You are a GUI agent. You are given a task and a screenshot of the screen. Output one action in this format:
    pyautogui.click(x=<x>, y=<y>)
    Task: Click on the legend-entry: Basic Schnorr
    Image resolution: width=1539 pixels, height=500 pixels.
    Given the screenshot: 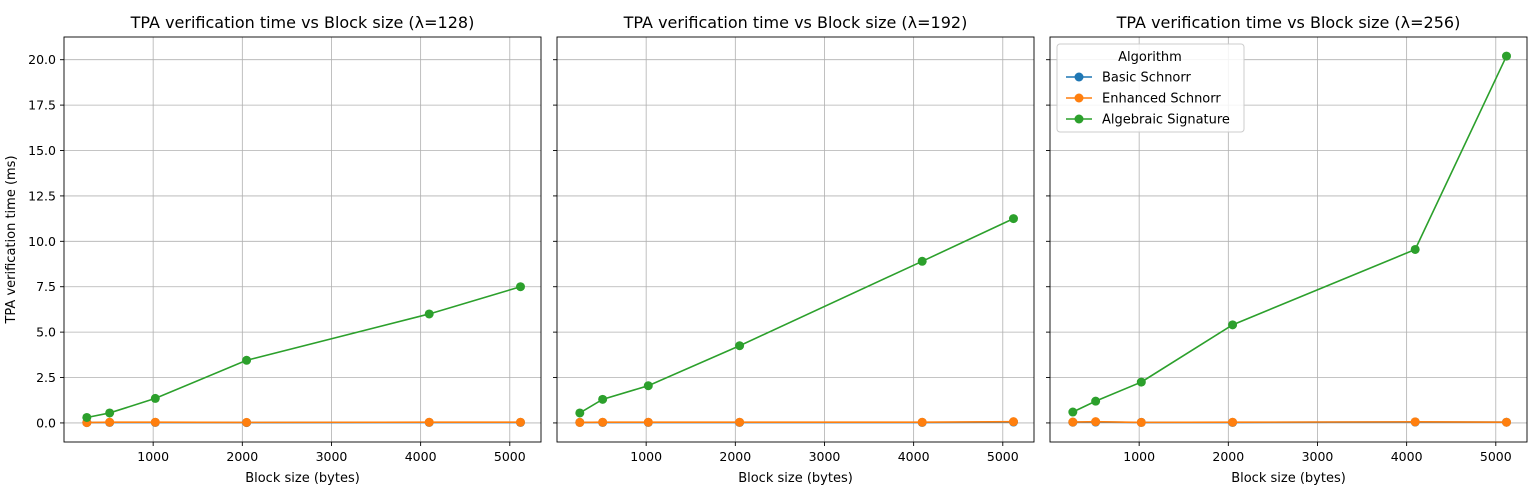 What is the action you would take?
    pyautogui.click(x=1146, y=78)
    